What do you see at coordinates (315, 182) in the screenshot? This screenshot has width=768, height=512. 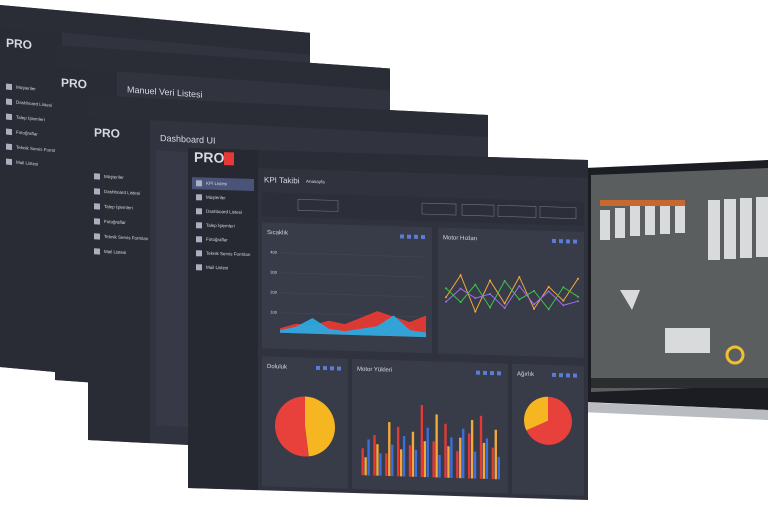 I see `breadcrumb: Anasayfa` at bounding box center [315, 182].